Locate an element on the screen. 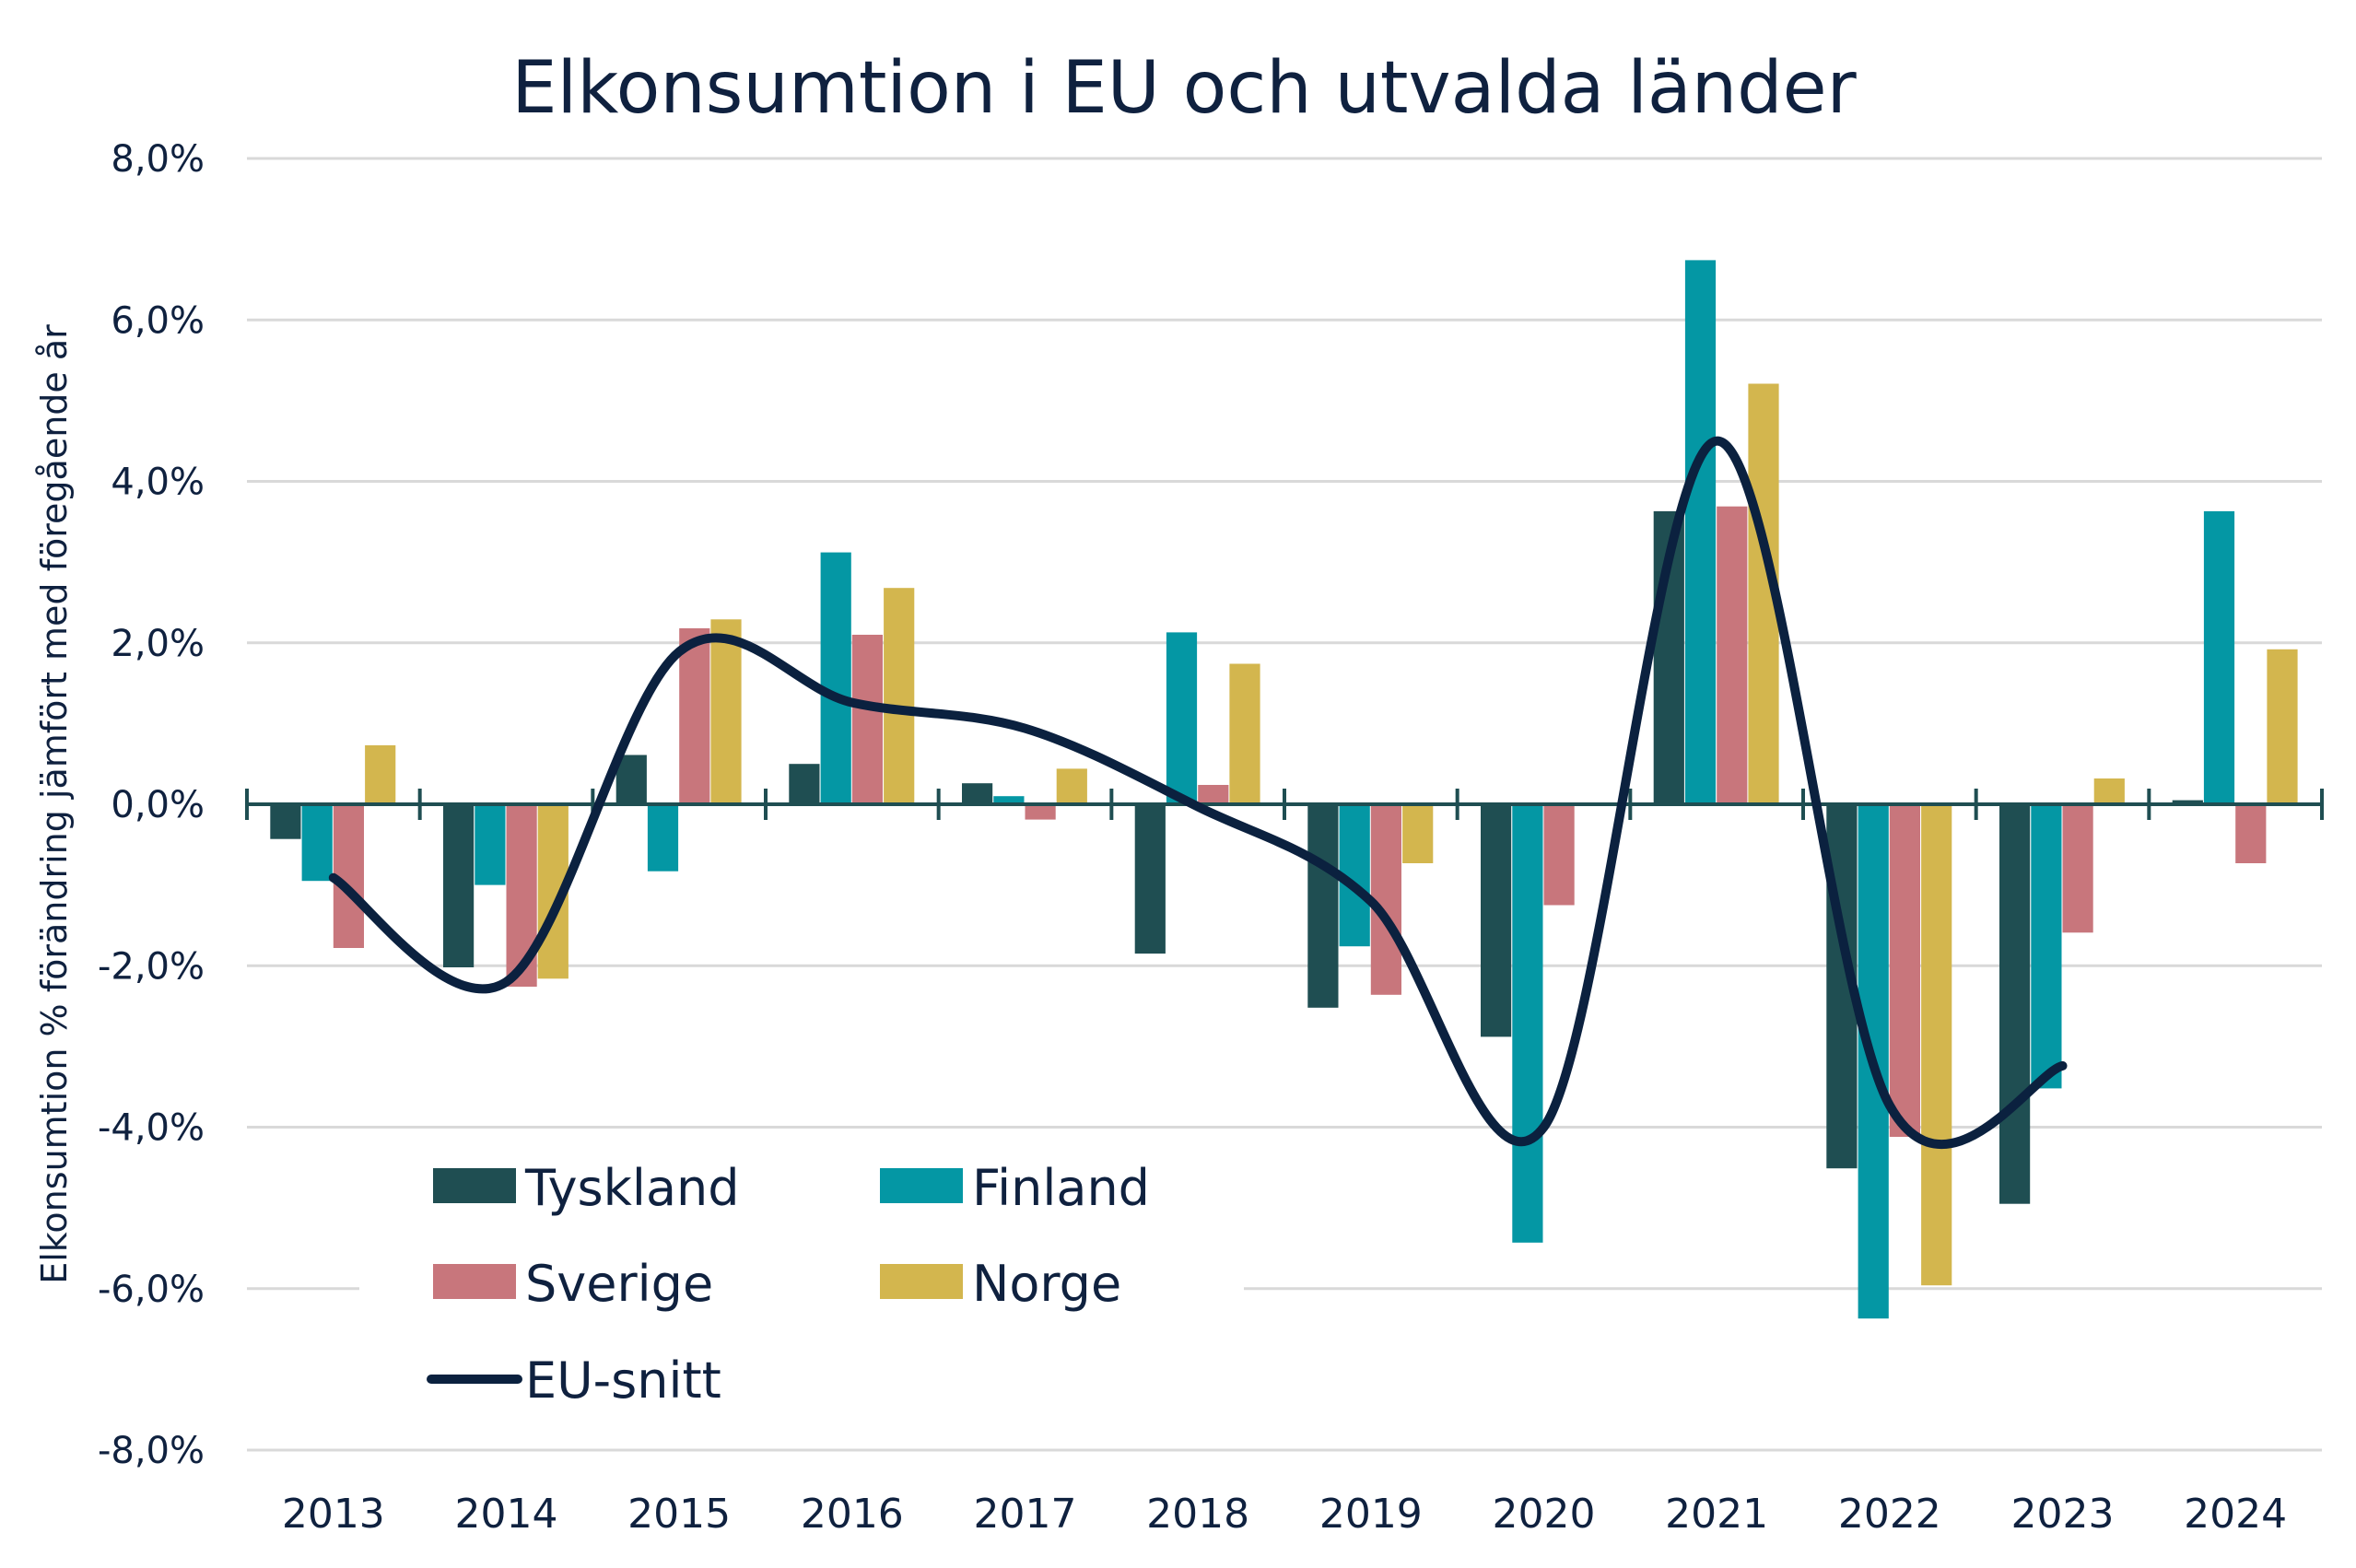 This screenshot has width=2356, height=1568. y-tick-label: -4,0% is located at coordinates (151, 1128).